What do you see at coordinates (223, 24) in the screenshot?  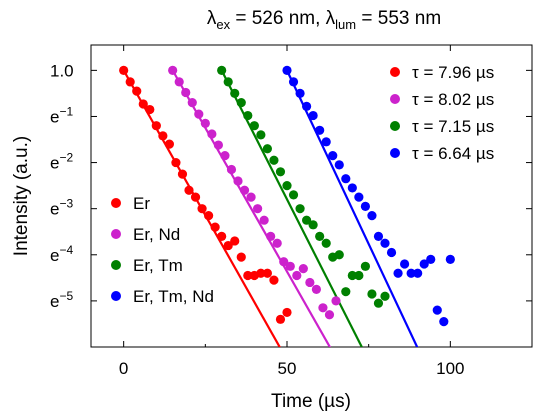 I see `title-ex-sub: ex` at bounding box center [223, 24].